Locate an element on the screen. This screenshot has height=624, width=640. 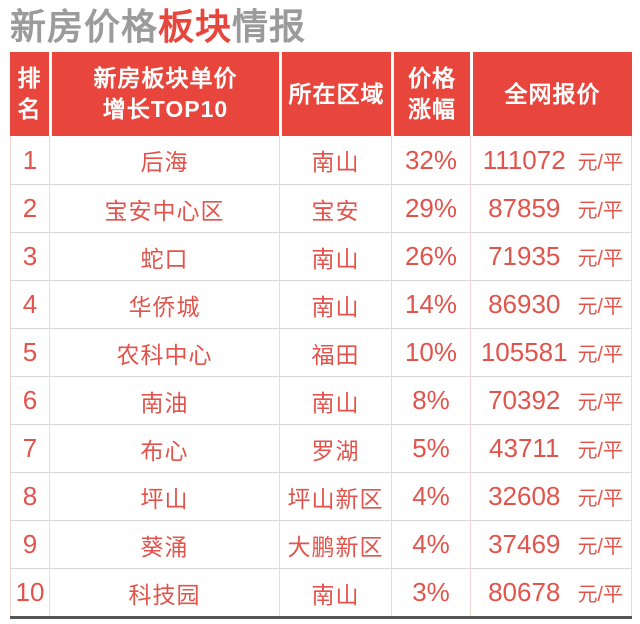
table-row: 10 科技园 南山 3% 80678 元/平 is located at coordinates (321, 592).